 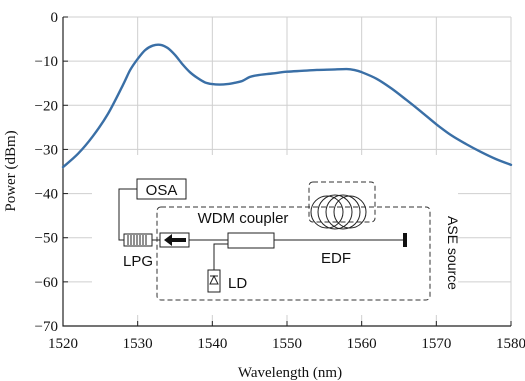 What do you see at coordinates (46, 239) in the screenshot?
I see `y-tick-label: −50` at bounding box center [46, 239].